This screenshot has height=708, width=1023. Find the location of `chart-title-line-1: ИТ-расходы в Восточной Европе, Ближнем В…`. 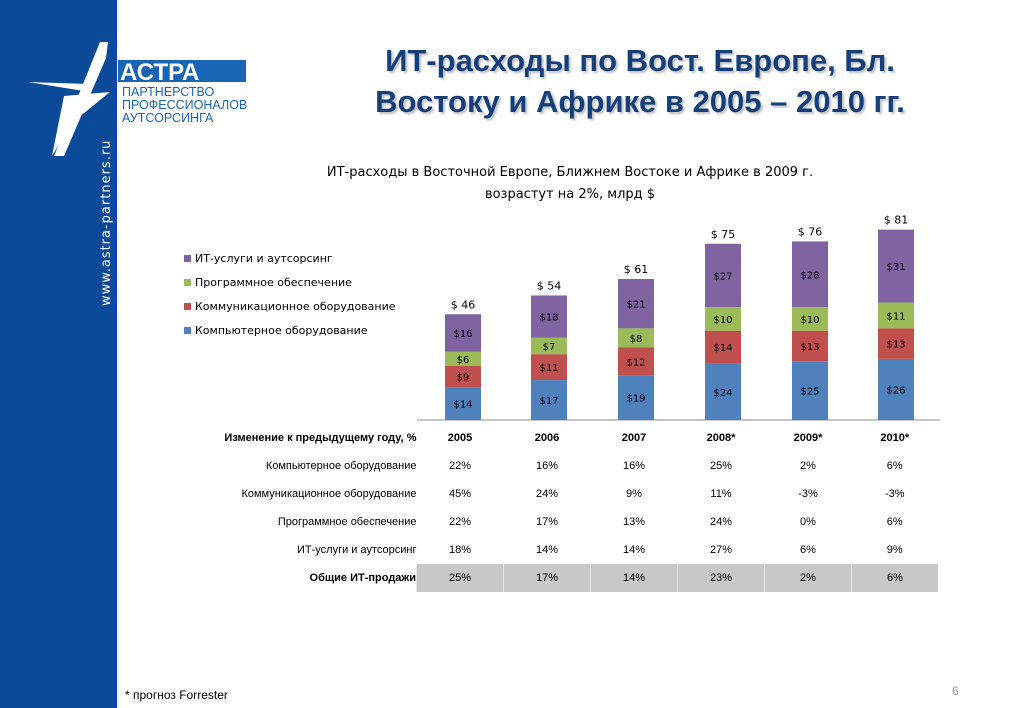

chart-title-line-1: ИТ-расходы в Восточной Европе, Ближнем В… is located at coordinates (570, 172).